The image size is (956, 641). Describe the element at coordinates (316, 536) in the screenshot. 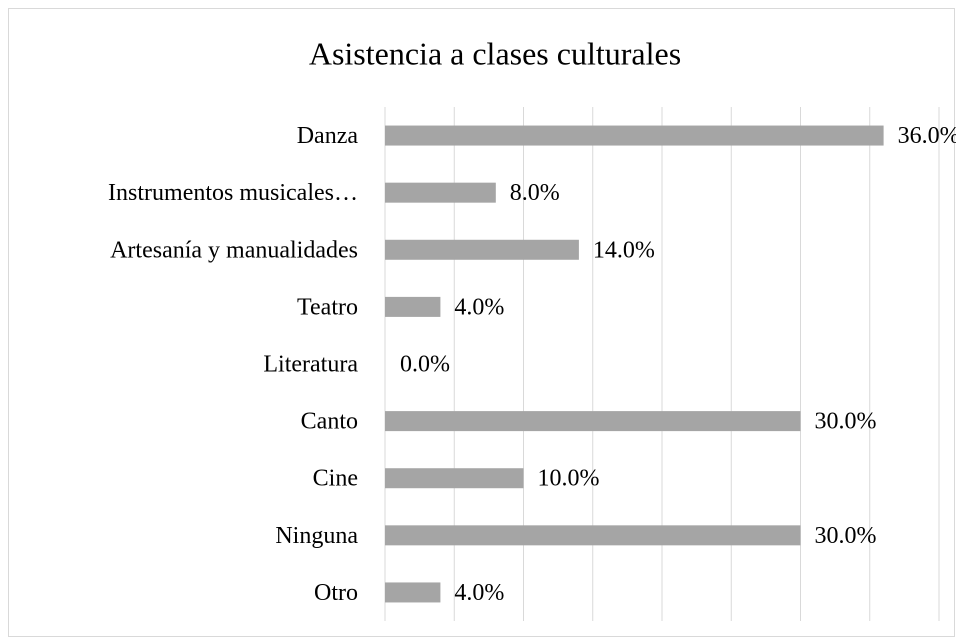

I see `y-tick-label: Ninguna` at that location.